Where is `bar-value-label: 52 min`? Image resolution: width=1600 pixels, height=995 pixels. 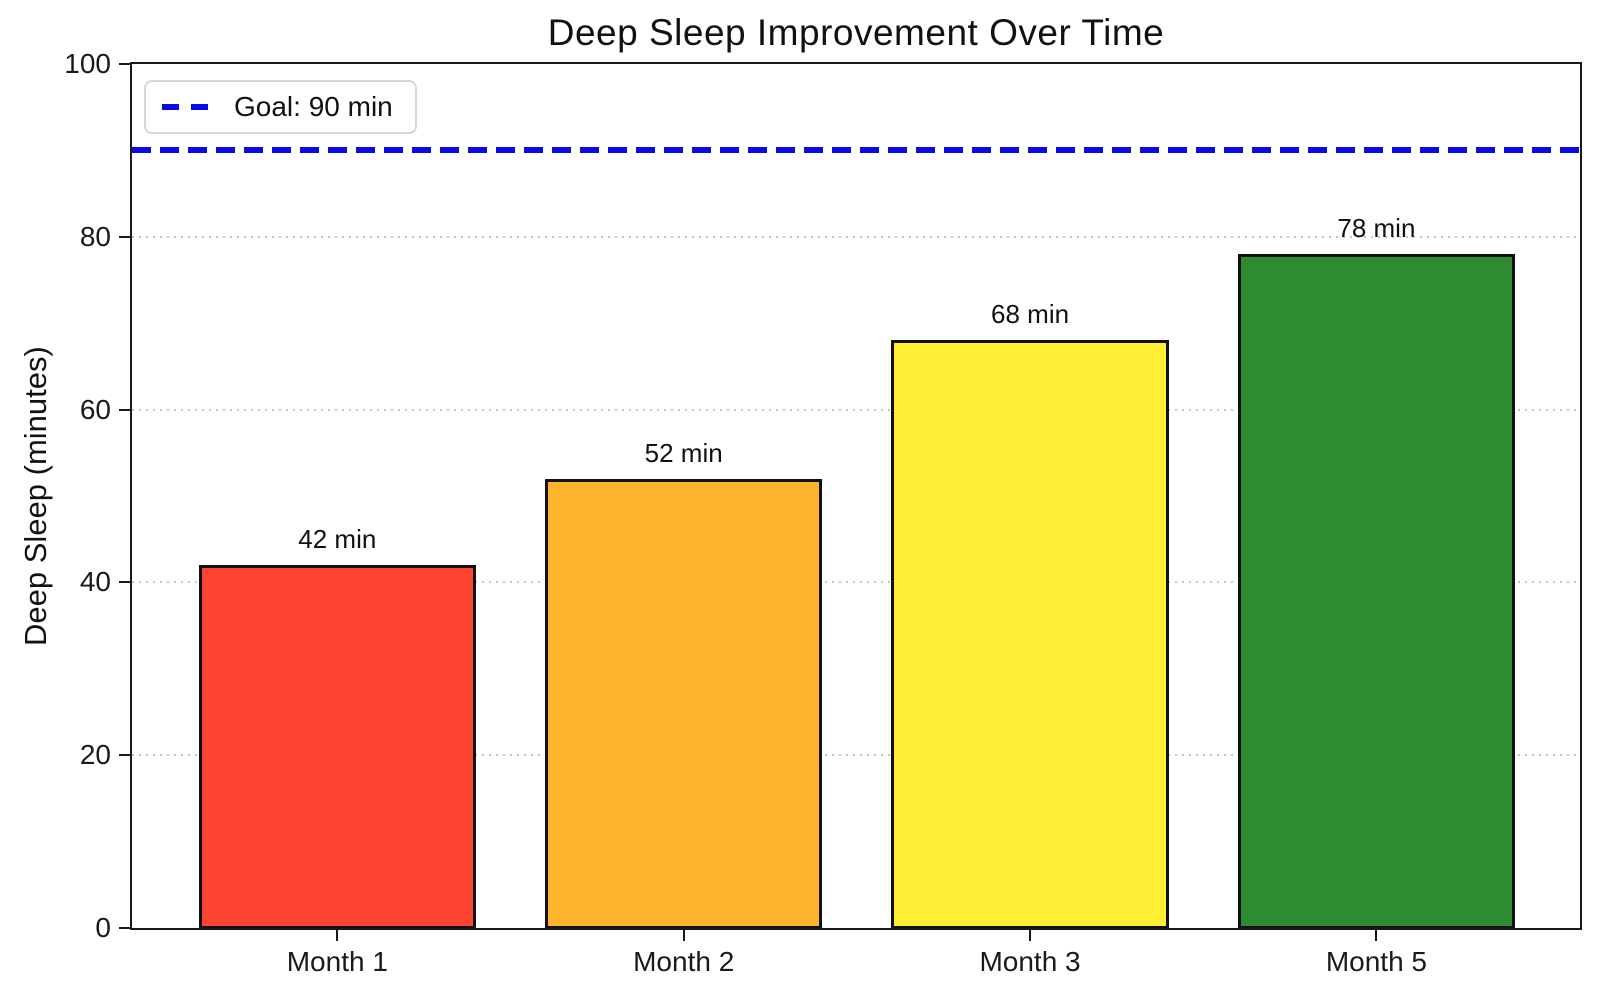 bar-value-label: 52 min is located at coordinates (683, 452).